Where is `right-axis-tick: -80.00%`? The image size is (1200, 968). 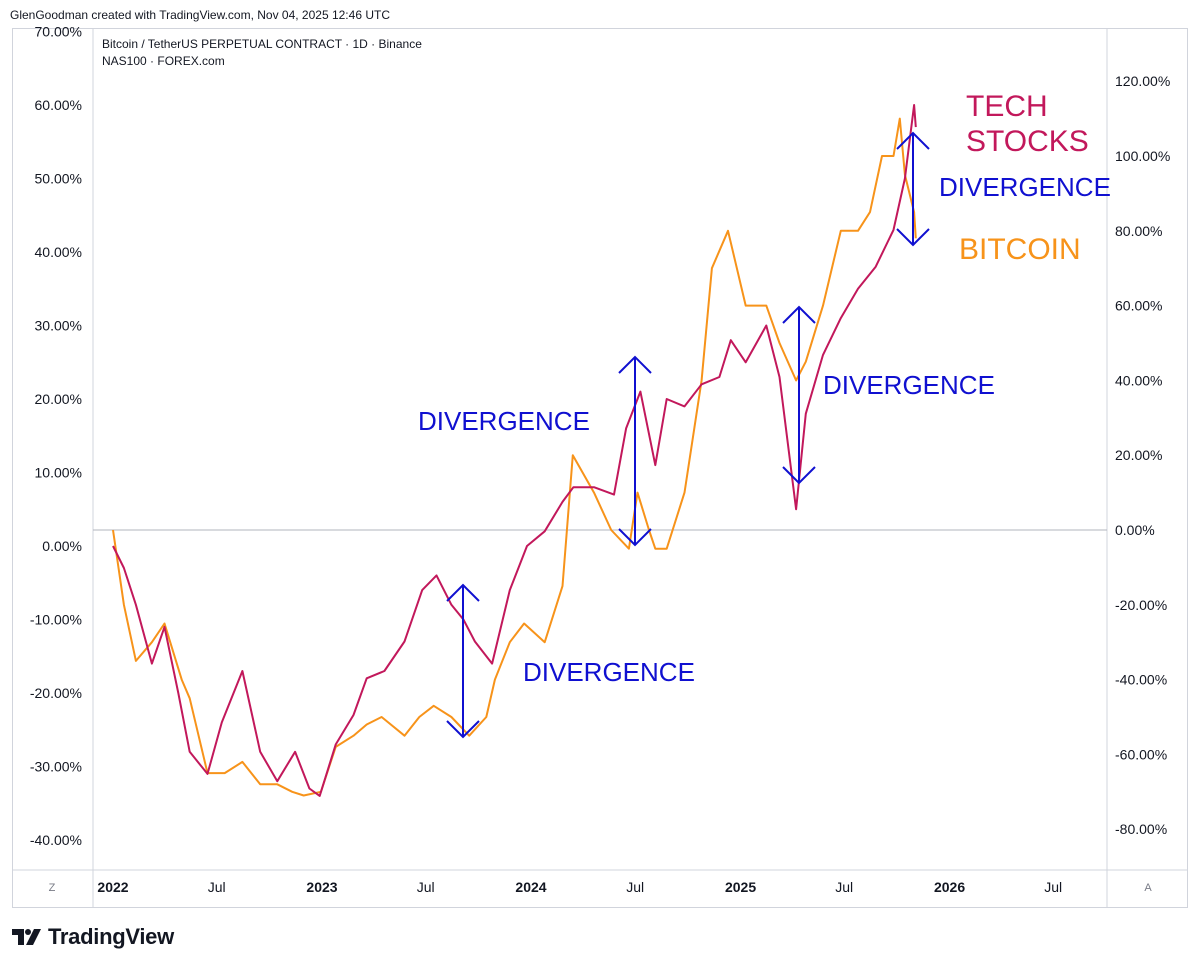 right-axis-tick: -80.00% is located at coordinates (1141, 829).